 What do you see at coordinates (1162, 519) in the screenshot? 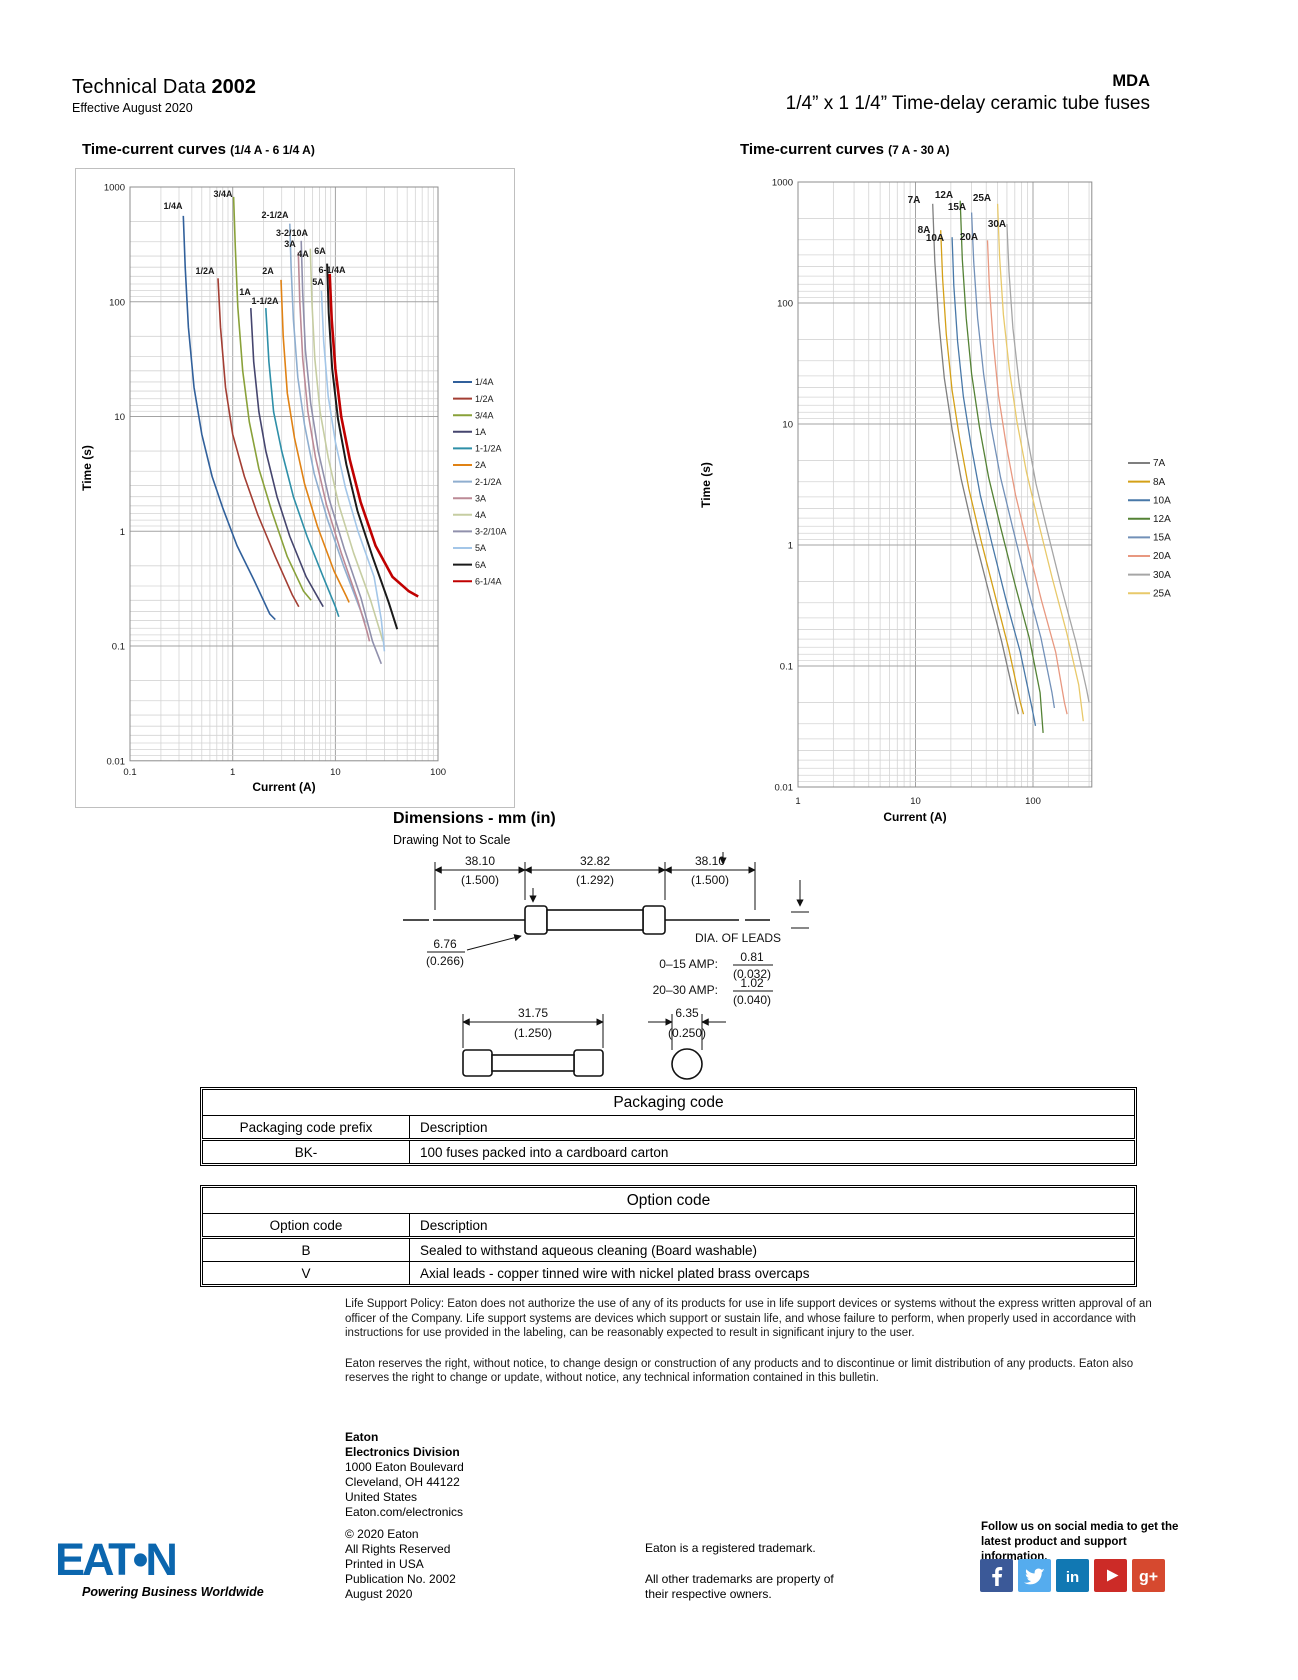
I see `legend-label: 12A` at bounding box center [1162, 519].